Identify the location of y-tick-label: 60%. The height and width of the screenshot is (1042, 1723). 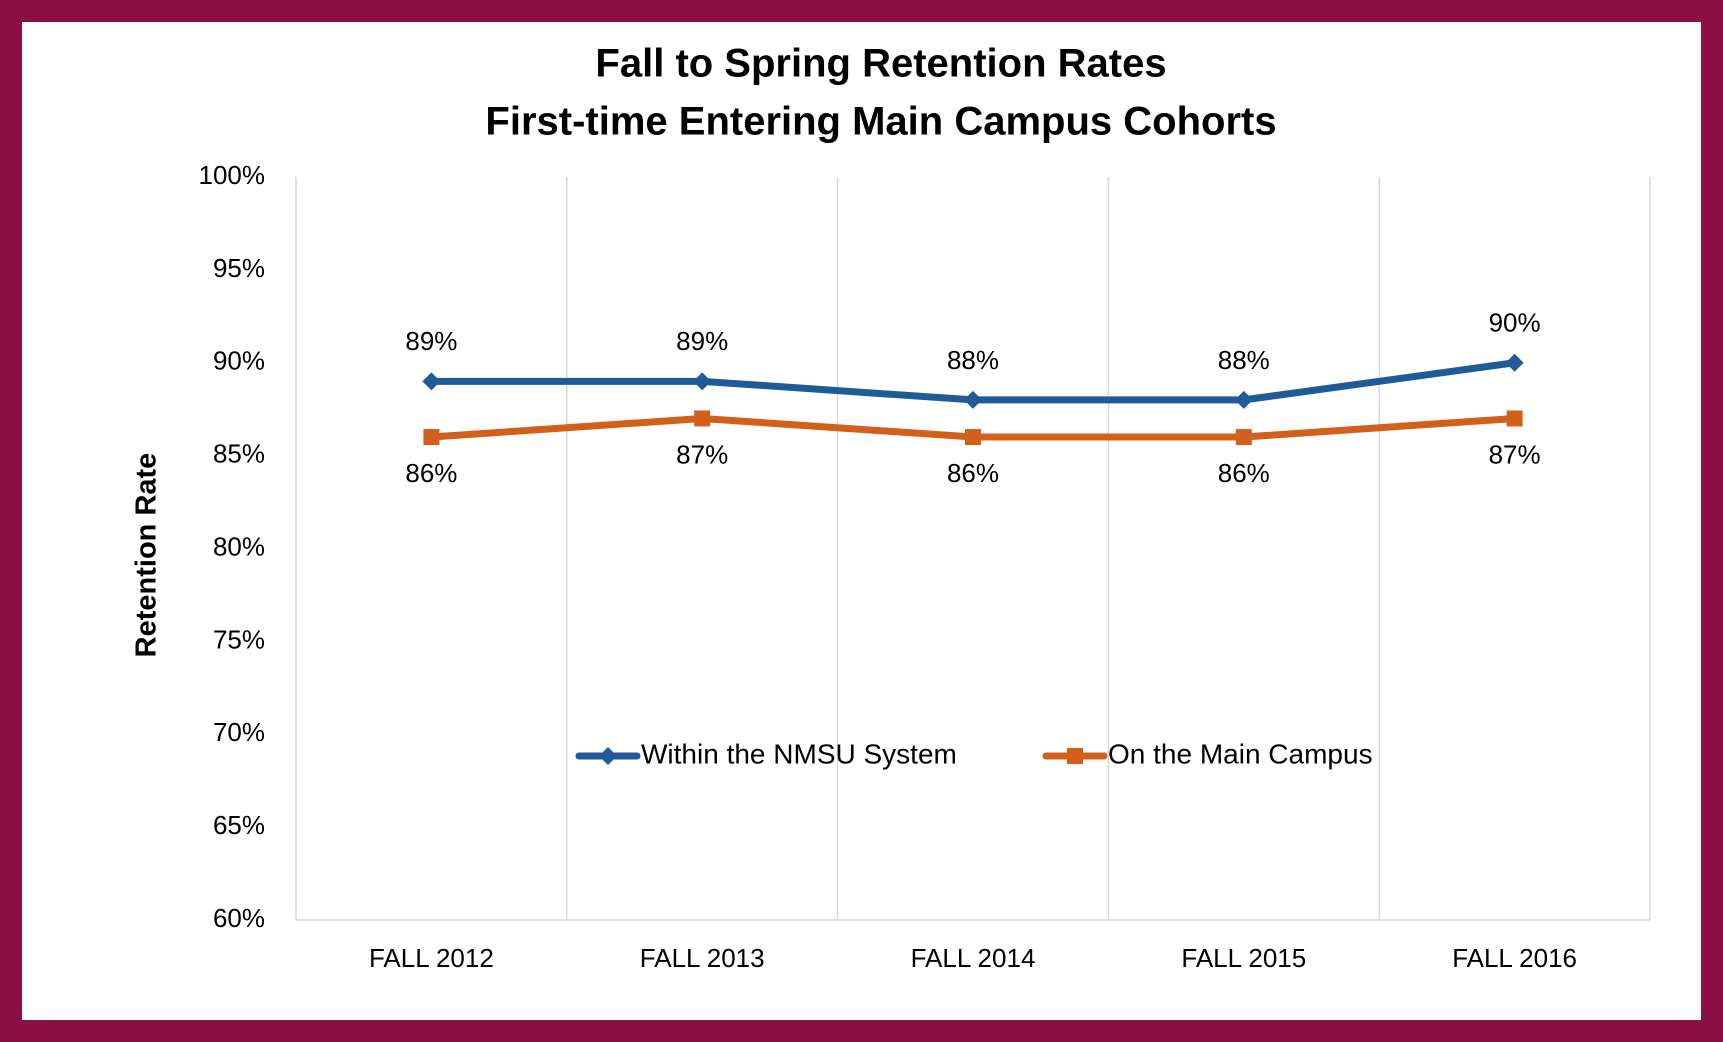
(239, 918).